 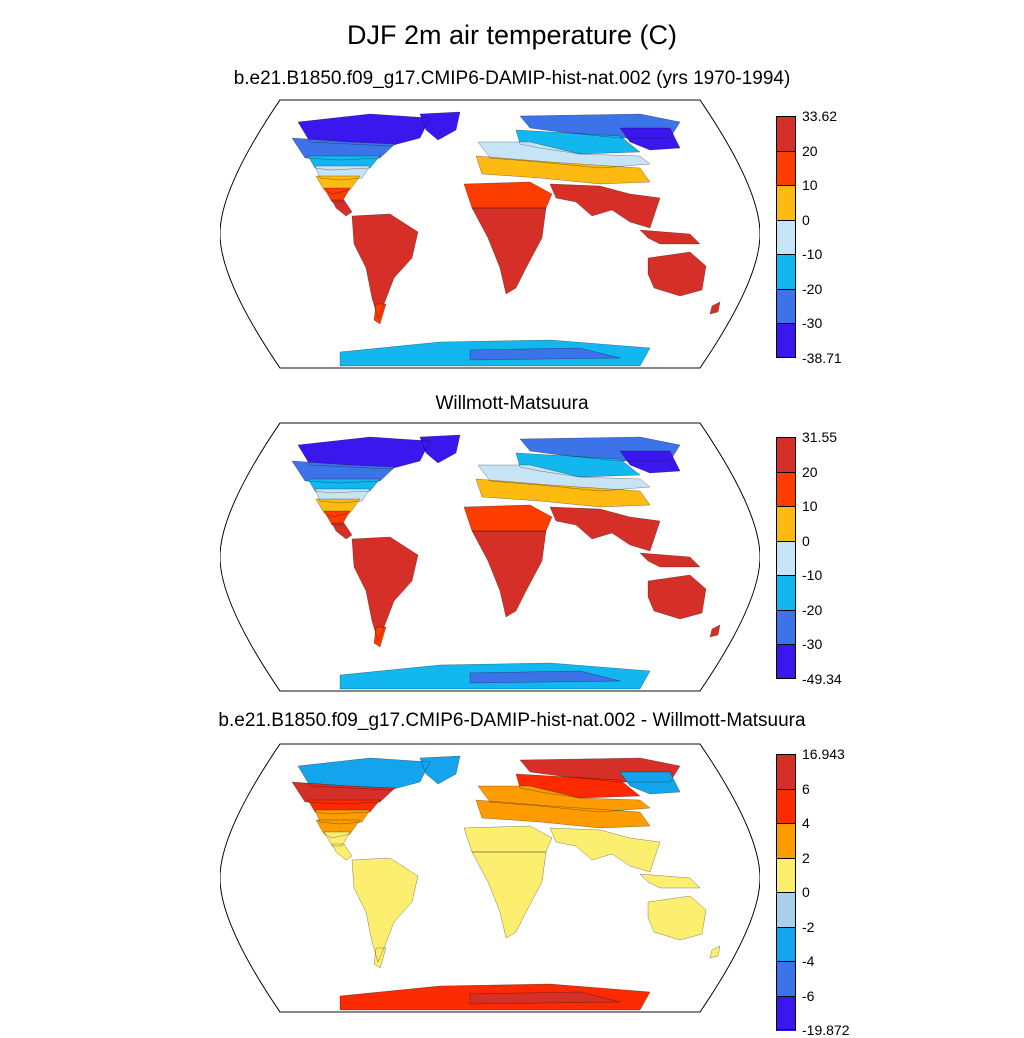 What do you see at coordinates (806, 823) in the screenshot?
I see `colorbar-label: 4` at bounding box center [806, 823].